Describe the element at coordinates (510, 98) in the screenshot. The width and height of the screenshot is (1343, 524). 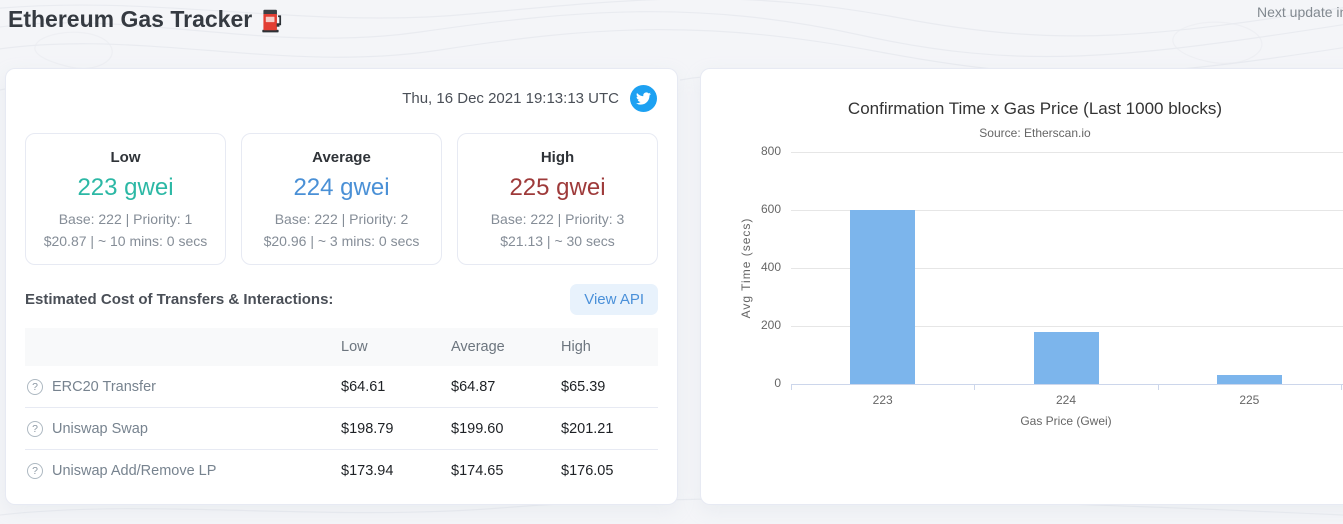
I see `timestamp: Thu, 16 Dec 2021 19:13:13 UTC` at that location.